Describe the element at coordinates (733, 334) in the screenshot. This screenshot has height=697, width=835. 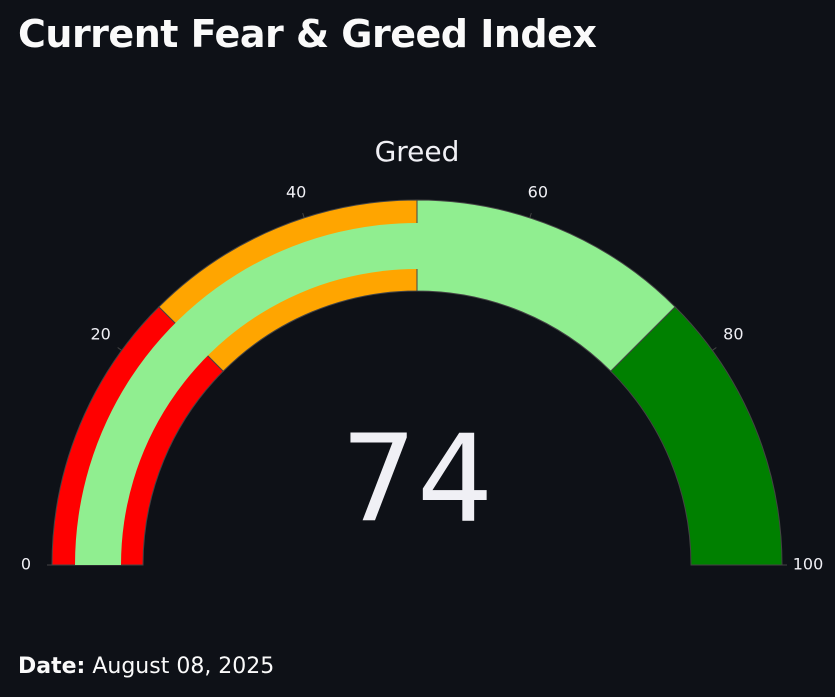
I see `tick-label: 80` at that location.